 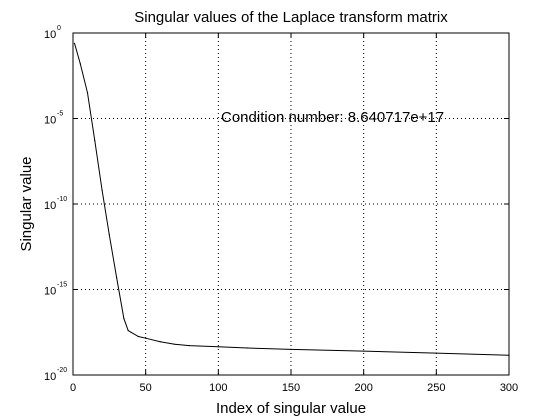 What do you see at coordinates (291, 388) in the screenshot?
I see `x-tick-label: 150` at bounding box center [291, 388].